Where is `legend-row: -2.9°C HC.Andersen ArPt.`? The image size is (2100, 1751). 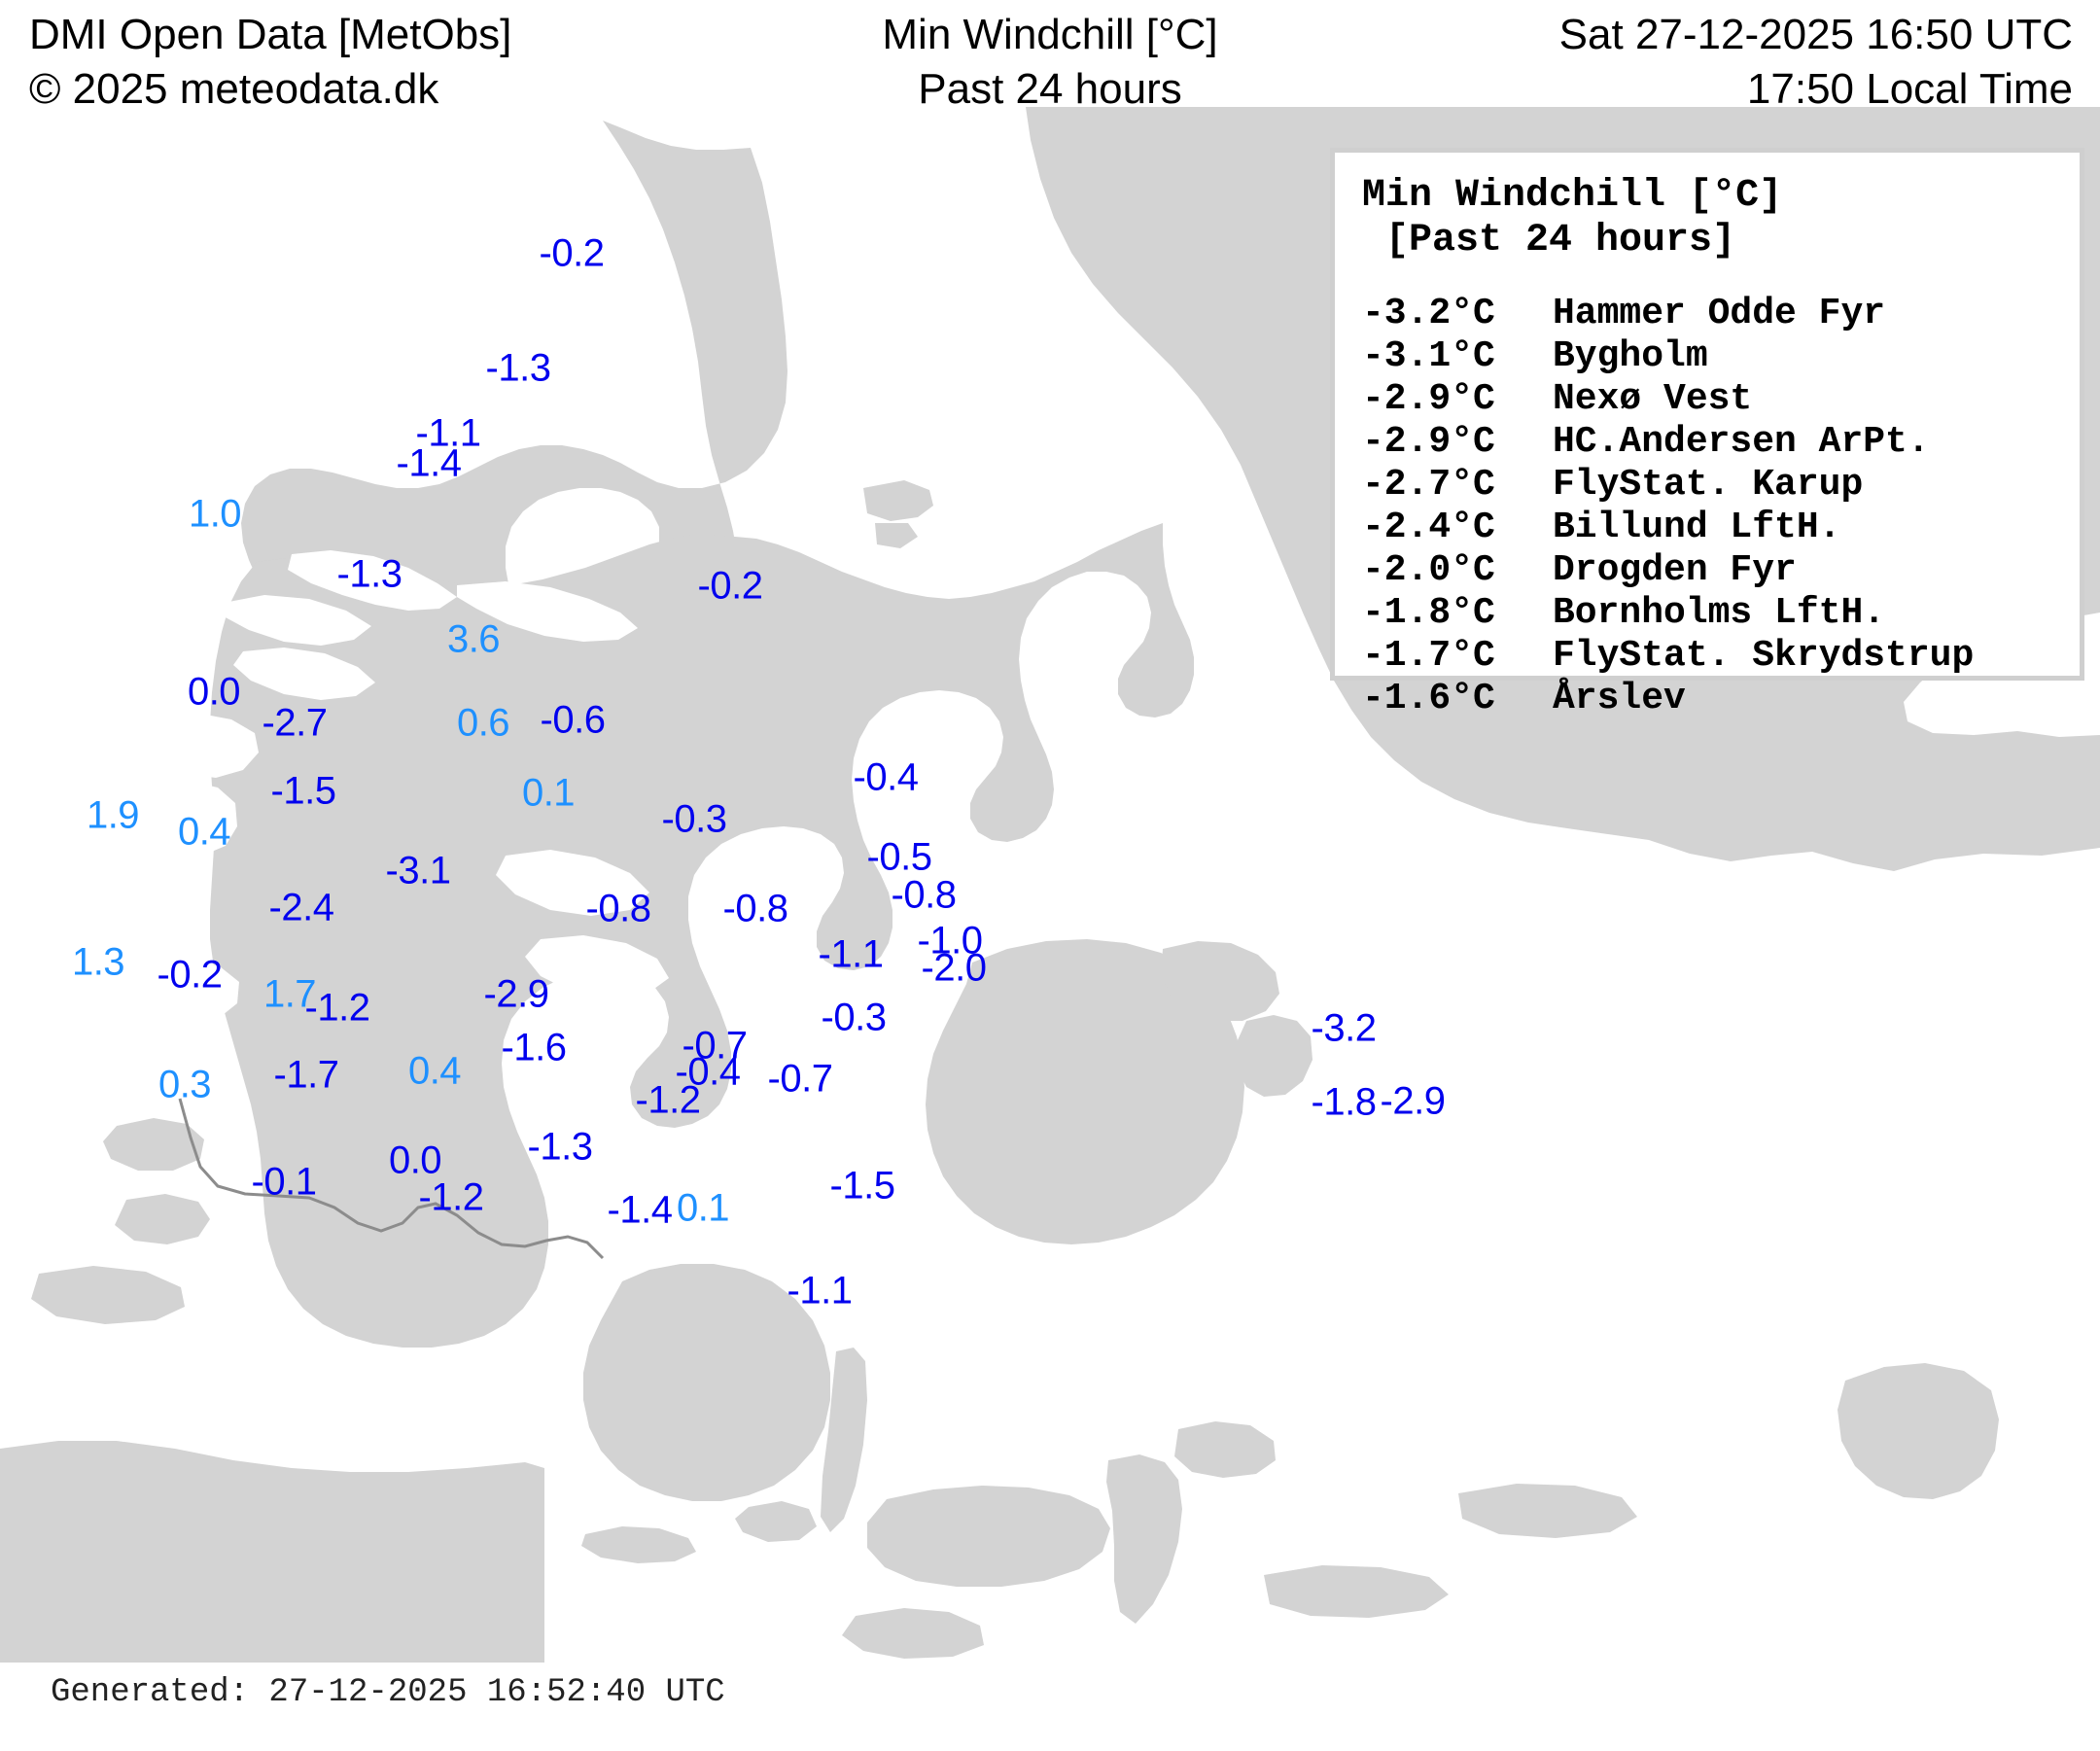 legend-row: -2.9°C HC.Andersen ArPt. is located at coordinates (1721, 442).